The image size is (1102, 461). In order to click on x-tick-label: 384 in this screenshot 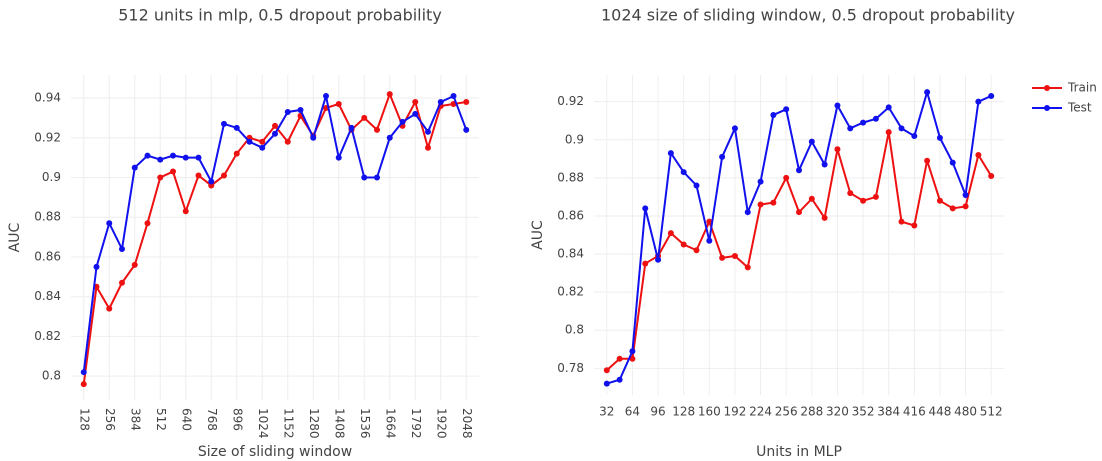, I will do `click(135, 419)`.